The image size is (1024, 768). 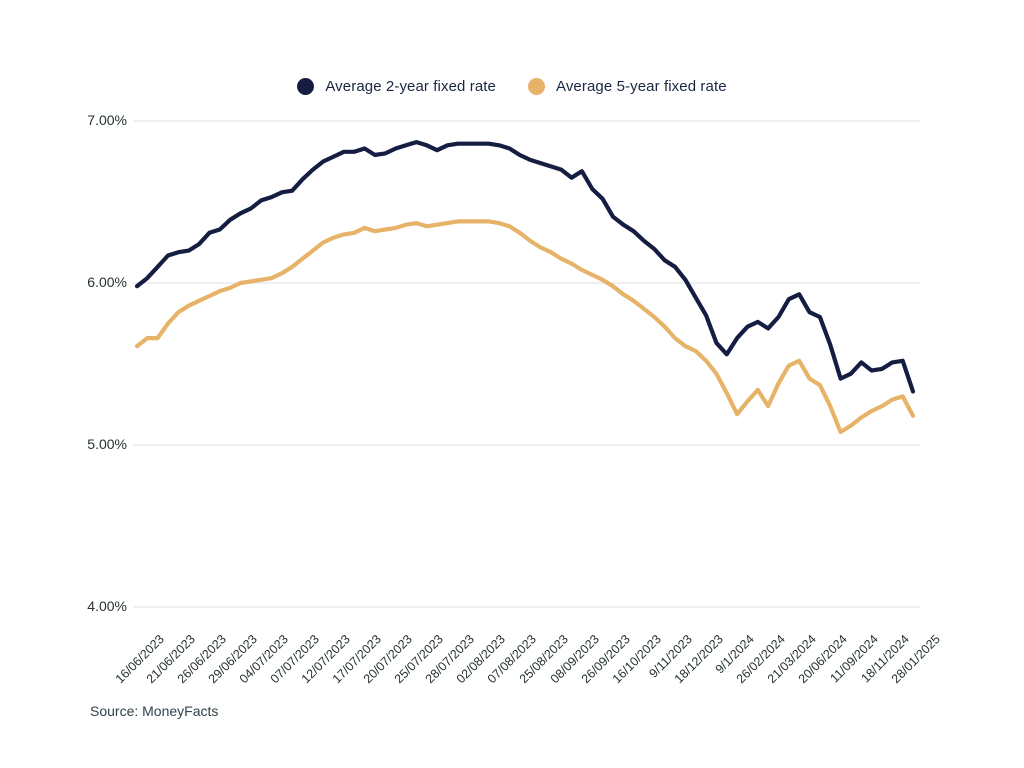 What do you see at coordinates (641, 86) in the screenshot?
I see `legend-label-5yr: Average 5-year fixed rate` at bounding box center [641, 86].